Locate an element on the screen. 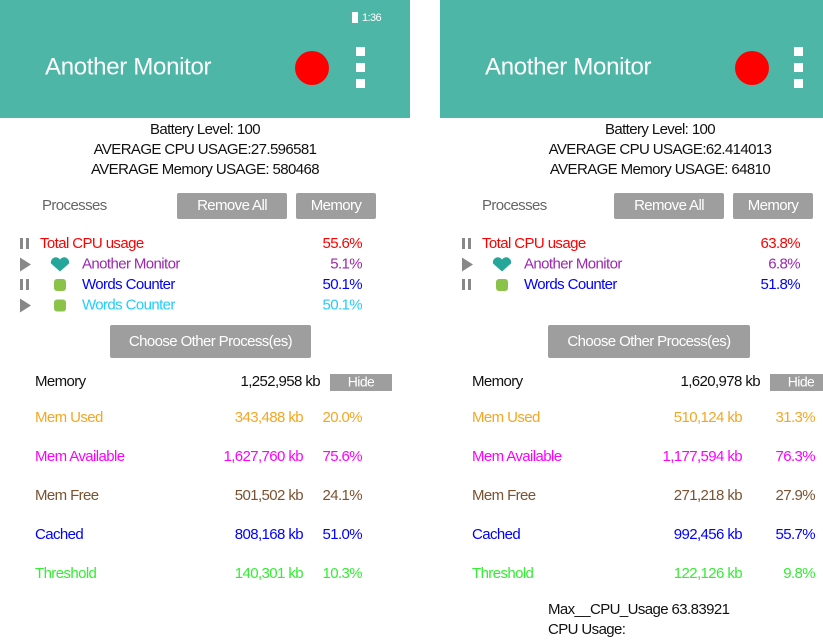  info-line: AVERAGE Memory USAGE: 580468 is located at coordinates (205, 169).